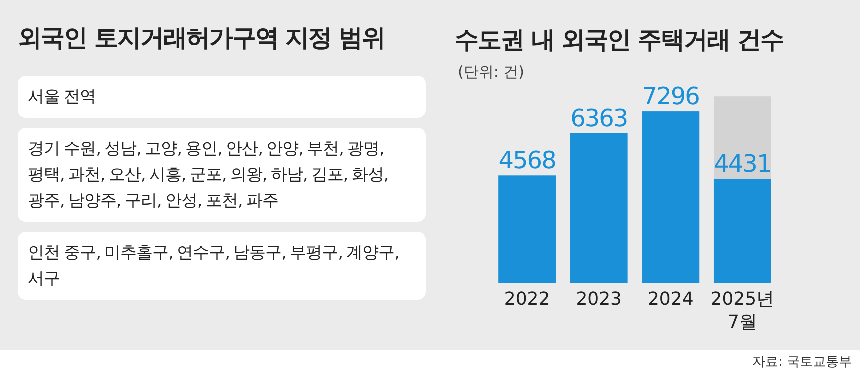 The width and height of the screenshot is (860, 374). What do you see at coordinates (599, 118) in the screenshot?
I see `data-label: 6363` at bounding box center [599, 118].